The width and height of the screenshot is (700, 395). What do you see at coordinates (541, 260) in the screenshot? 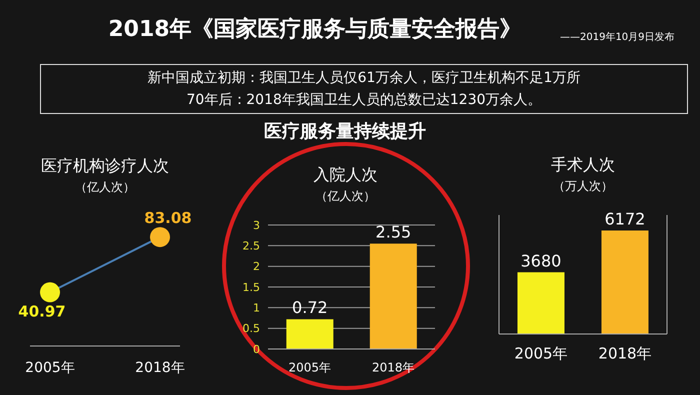
I see `data-label: 3680` at bounding box center [541, 260].